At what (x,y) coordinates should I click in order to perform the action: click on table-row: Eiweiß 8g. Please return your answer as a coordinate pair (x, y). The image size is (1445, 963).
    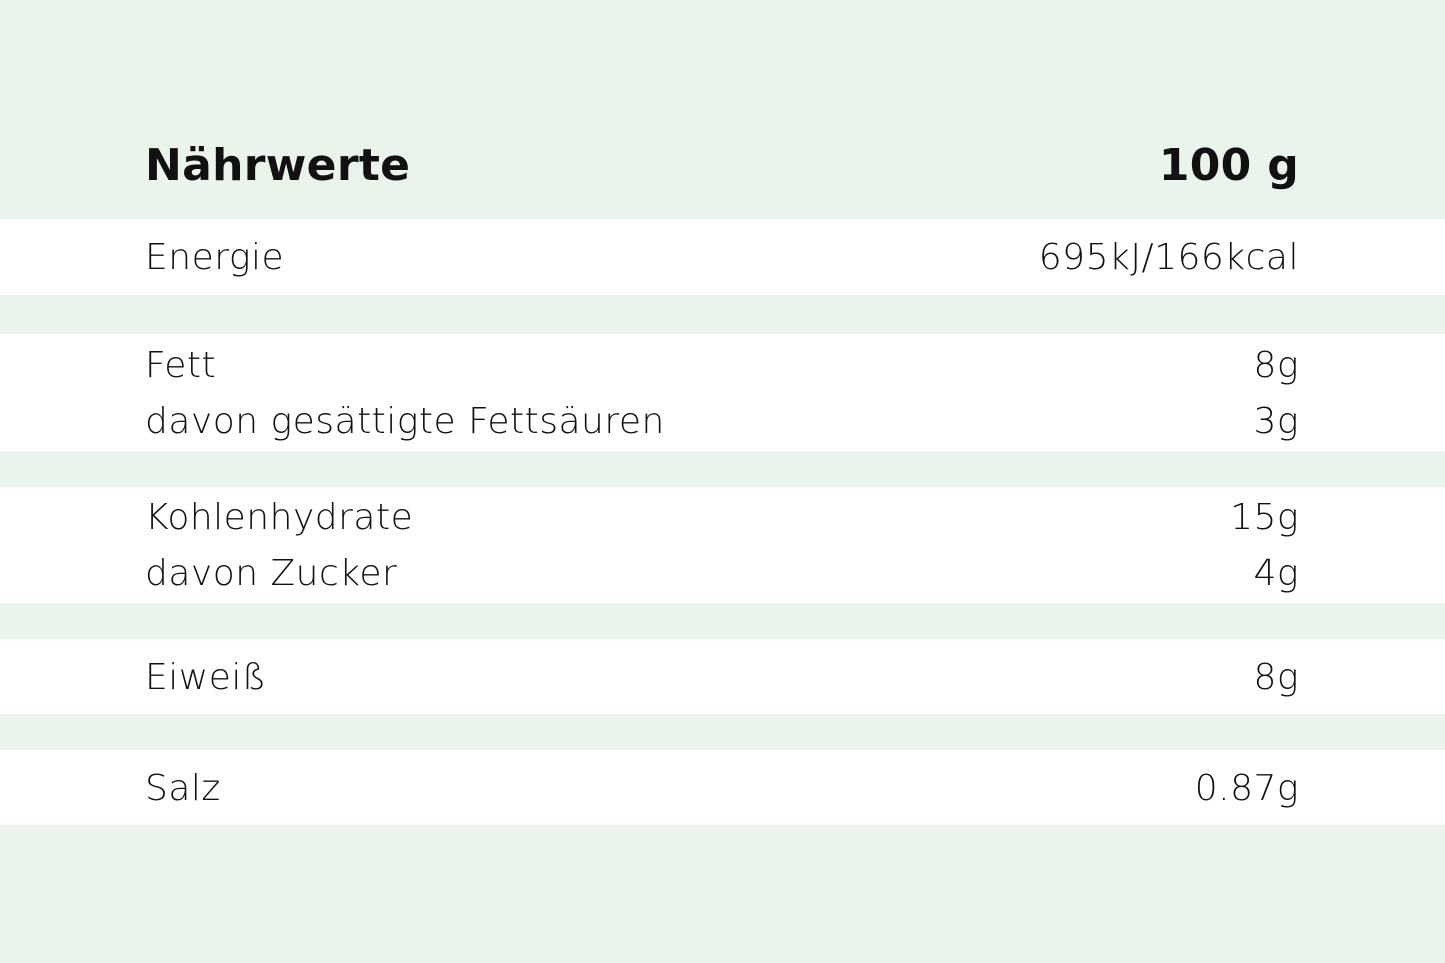
    Looking at the image, I should click on (722, 677).